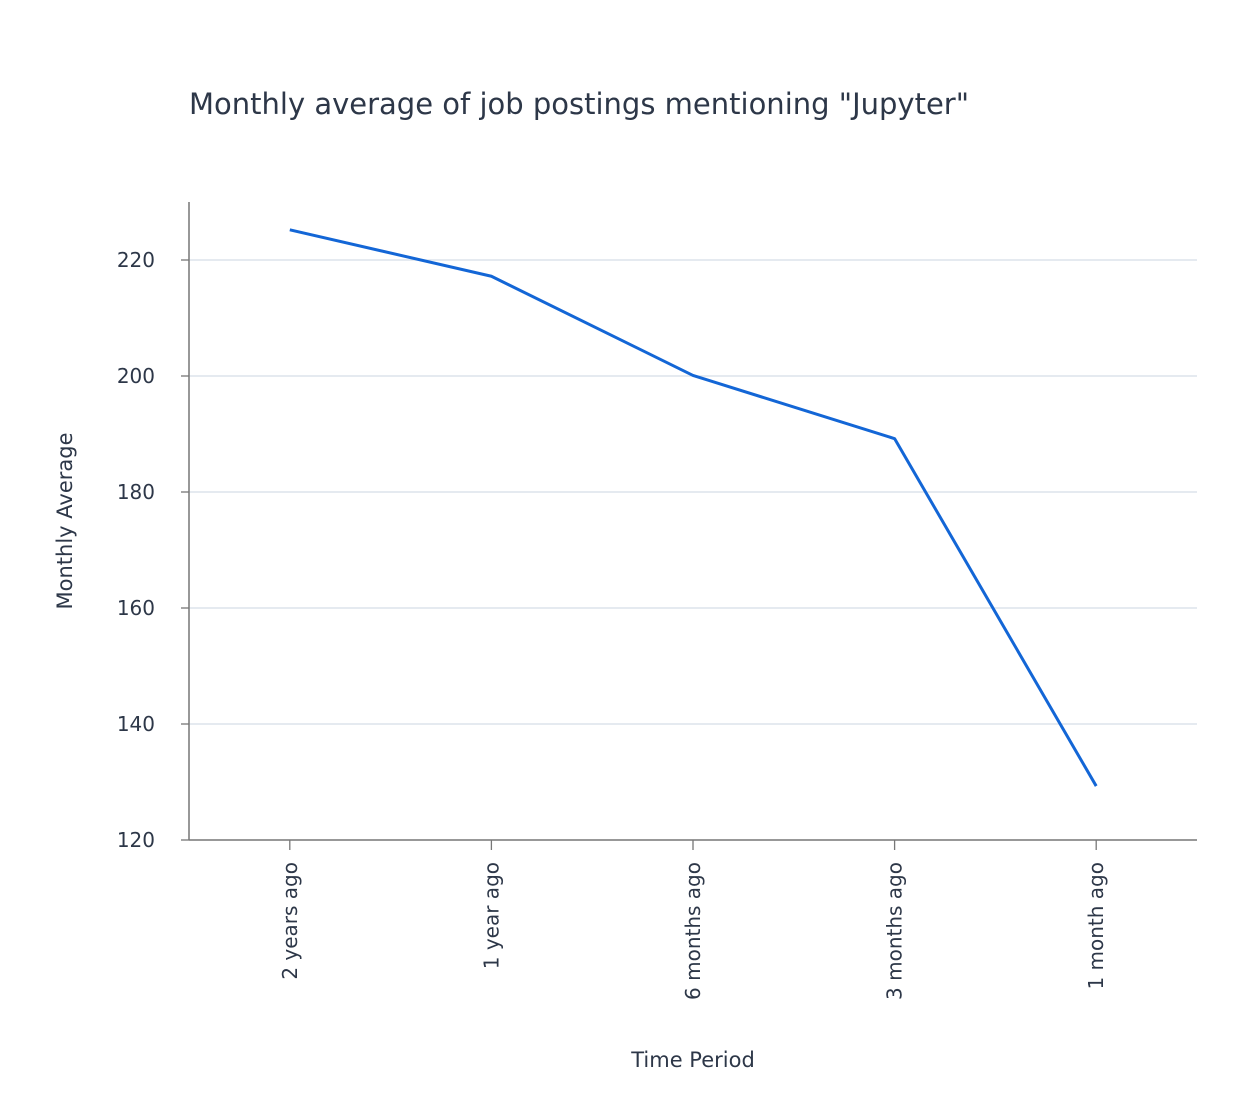  I want to click on y-tick-label: 140, so click(136, 724).